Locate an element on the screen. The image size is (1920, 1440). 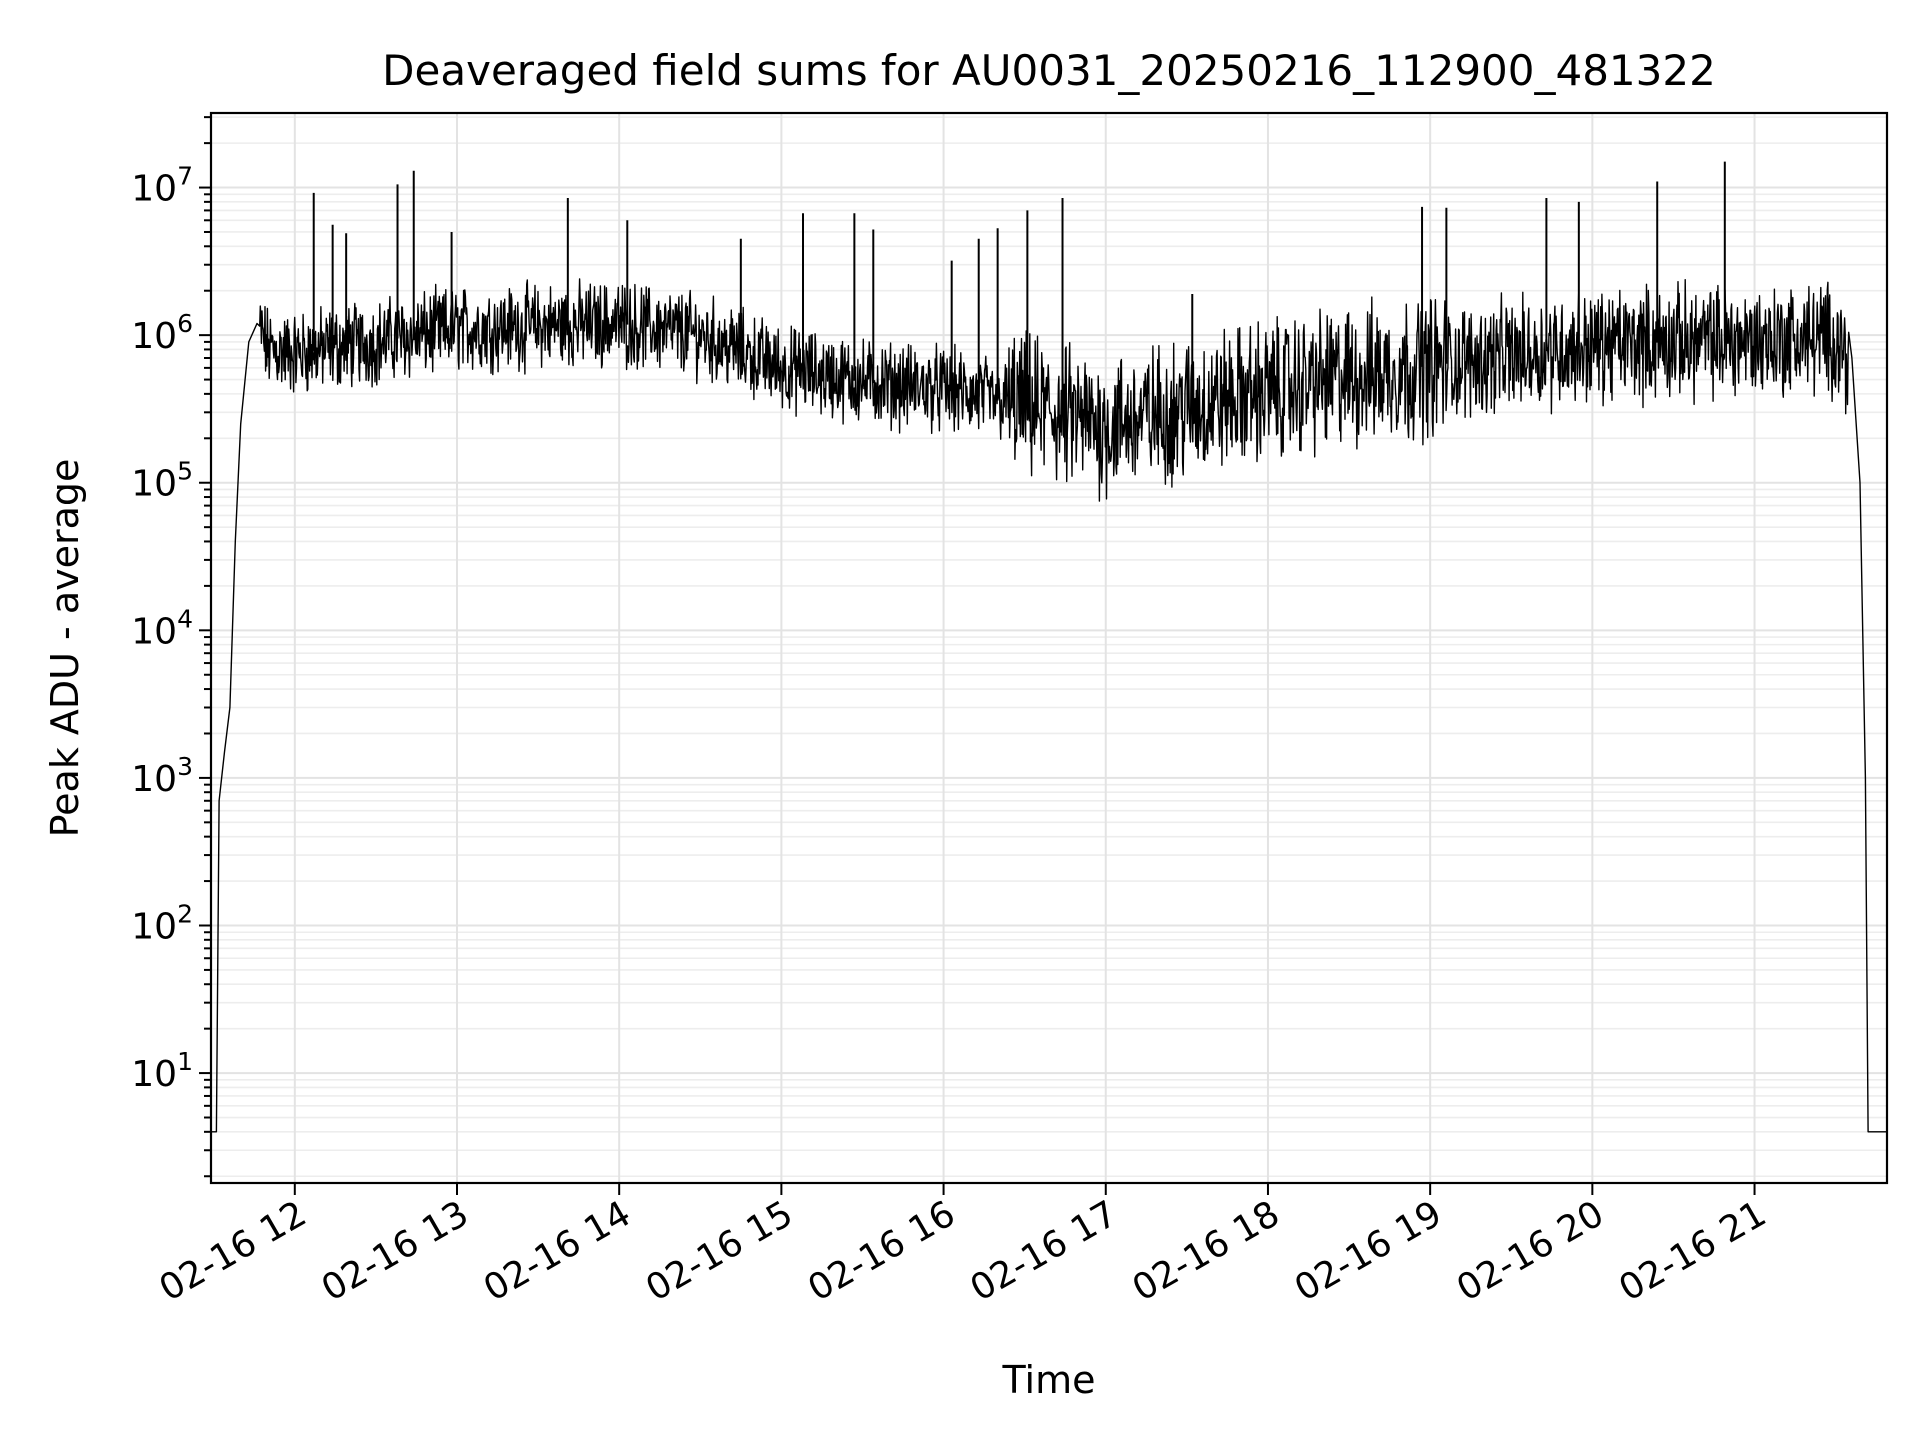
x-axis-label: Time is located at coordinates (1049, 1380).